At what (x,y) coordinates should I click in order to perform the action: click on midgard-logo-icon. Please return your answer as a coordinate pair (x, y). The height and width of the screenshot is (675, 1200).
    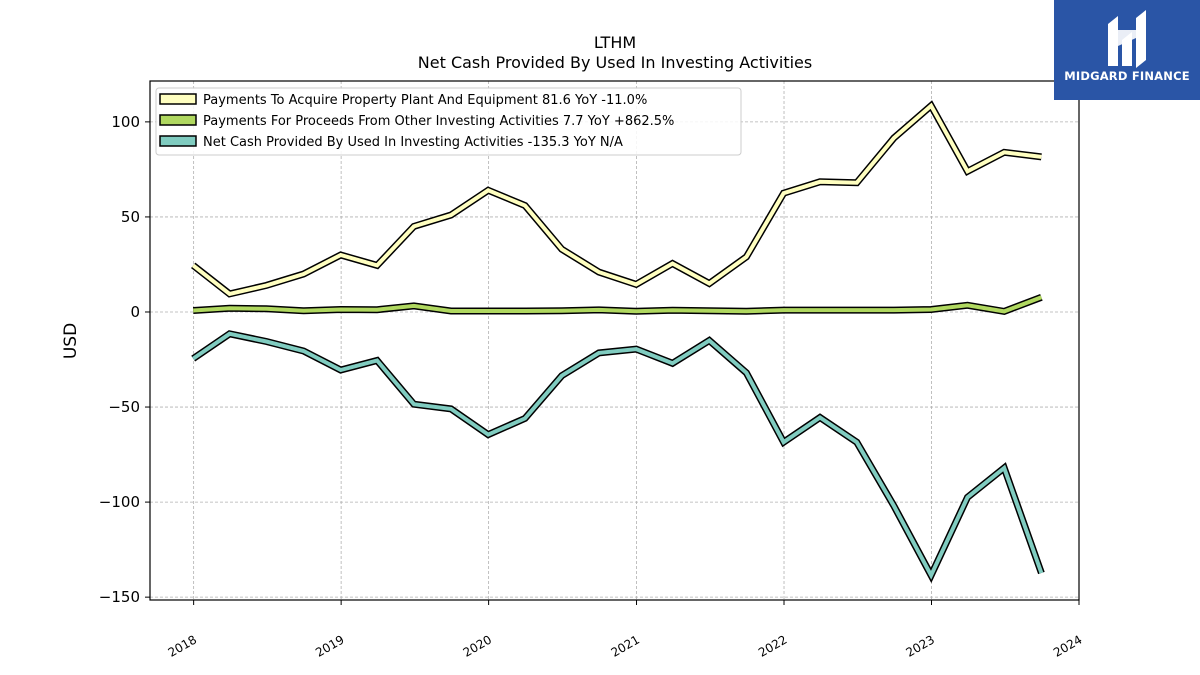
    Looking at the image, I should click on (1127, 39).